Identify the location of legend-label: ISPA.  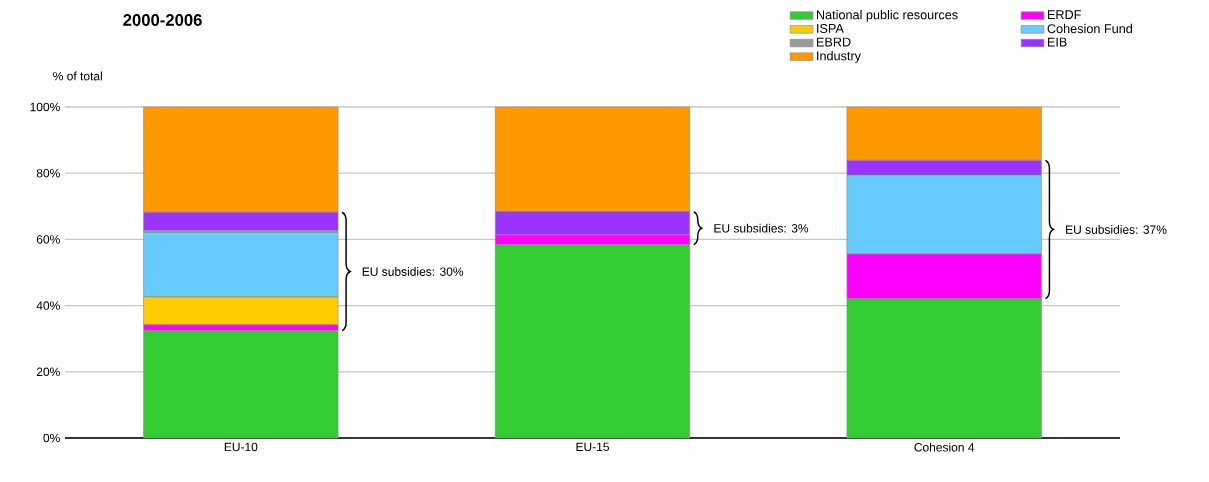
(830, 28).